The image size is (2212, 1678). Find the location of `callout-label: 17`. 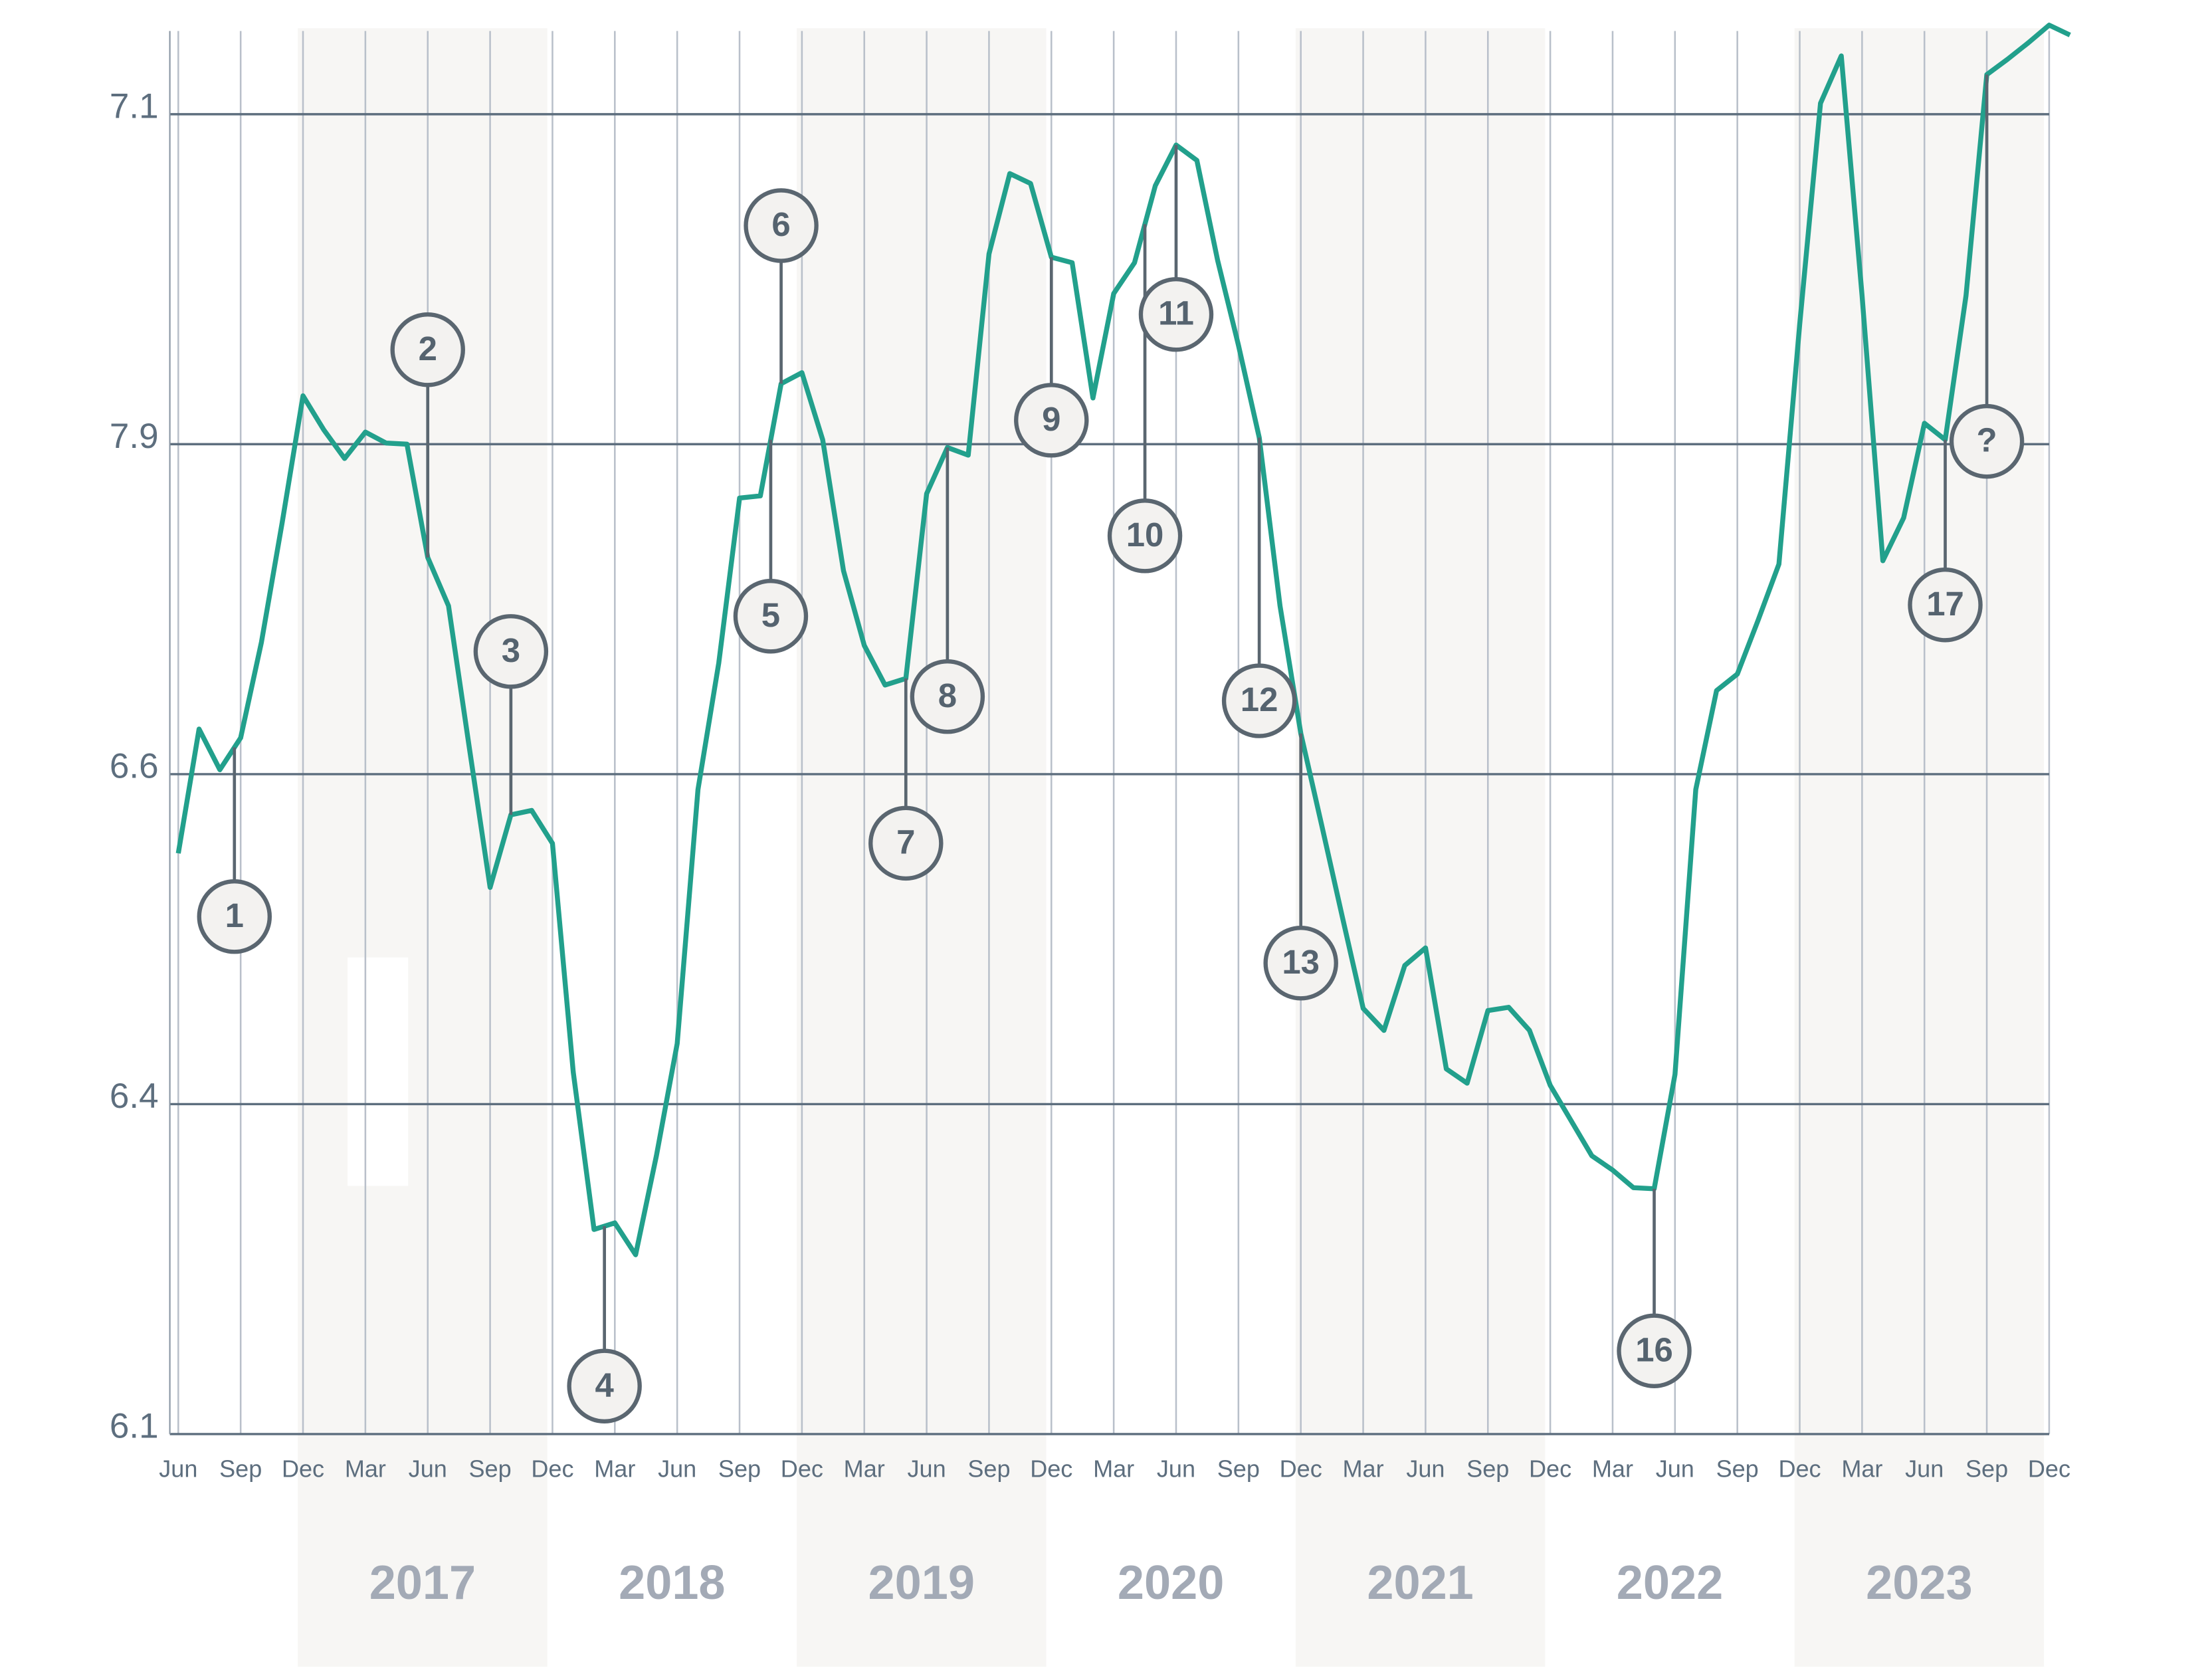

callout-label: 17 is located at coordinates (1945, 604).